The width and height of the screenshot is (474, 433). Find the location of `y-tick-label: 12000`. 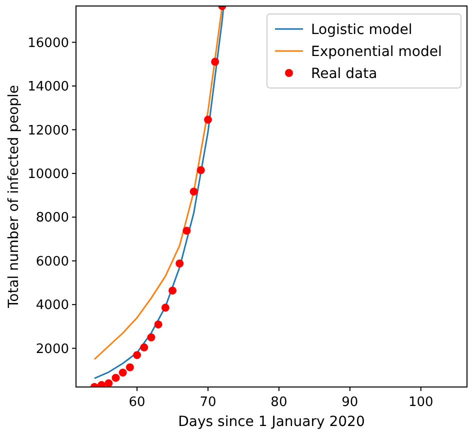

y-tick-label: 12000 is located at coordinates (48, 130).